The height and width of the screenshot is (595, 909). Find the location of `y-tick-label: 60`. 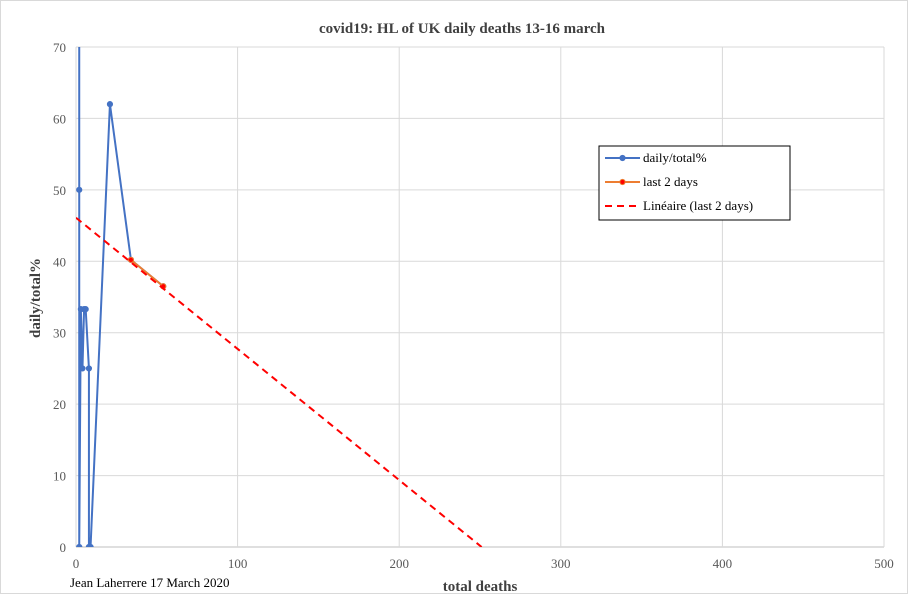

y-tick-label: 60 is located at coordinates (59, 118).